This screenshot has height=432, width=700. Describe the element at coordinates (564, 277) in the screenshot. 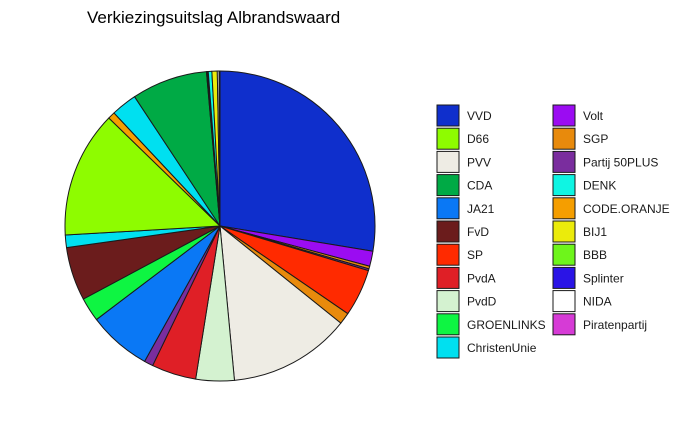

I see `legend-swatch-splinter` at that location.